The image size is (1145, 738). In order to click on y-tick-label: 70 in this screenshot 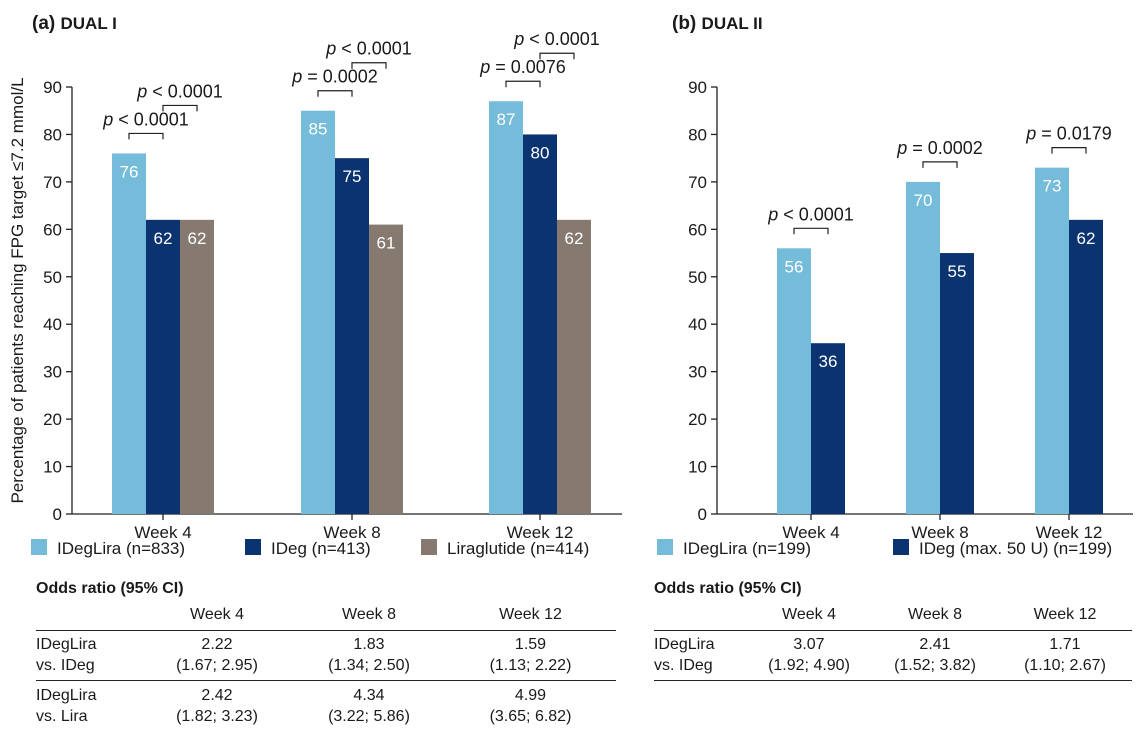, I will do `click(697, 182)`.